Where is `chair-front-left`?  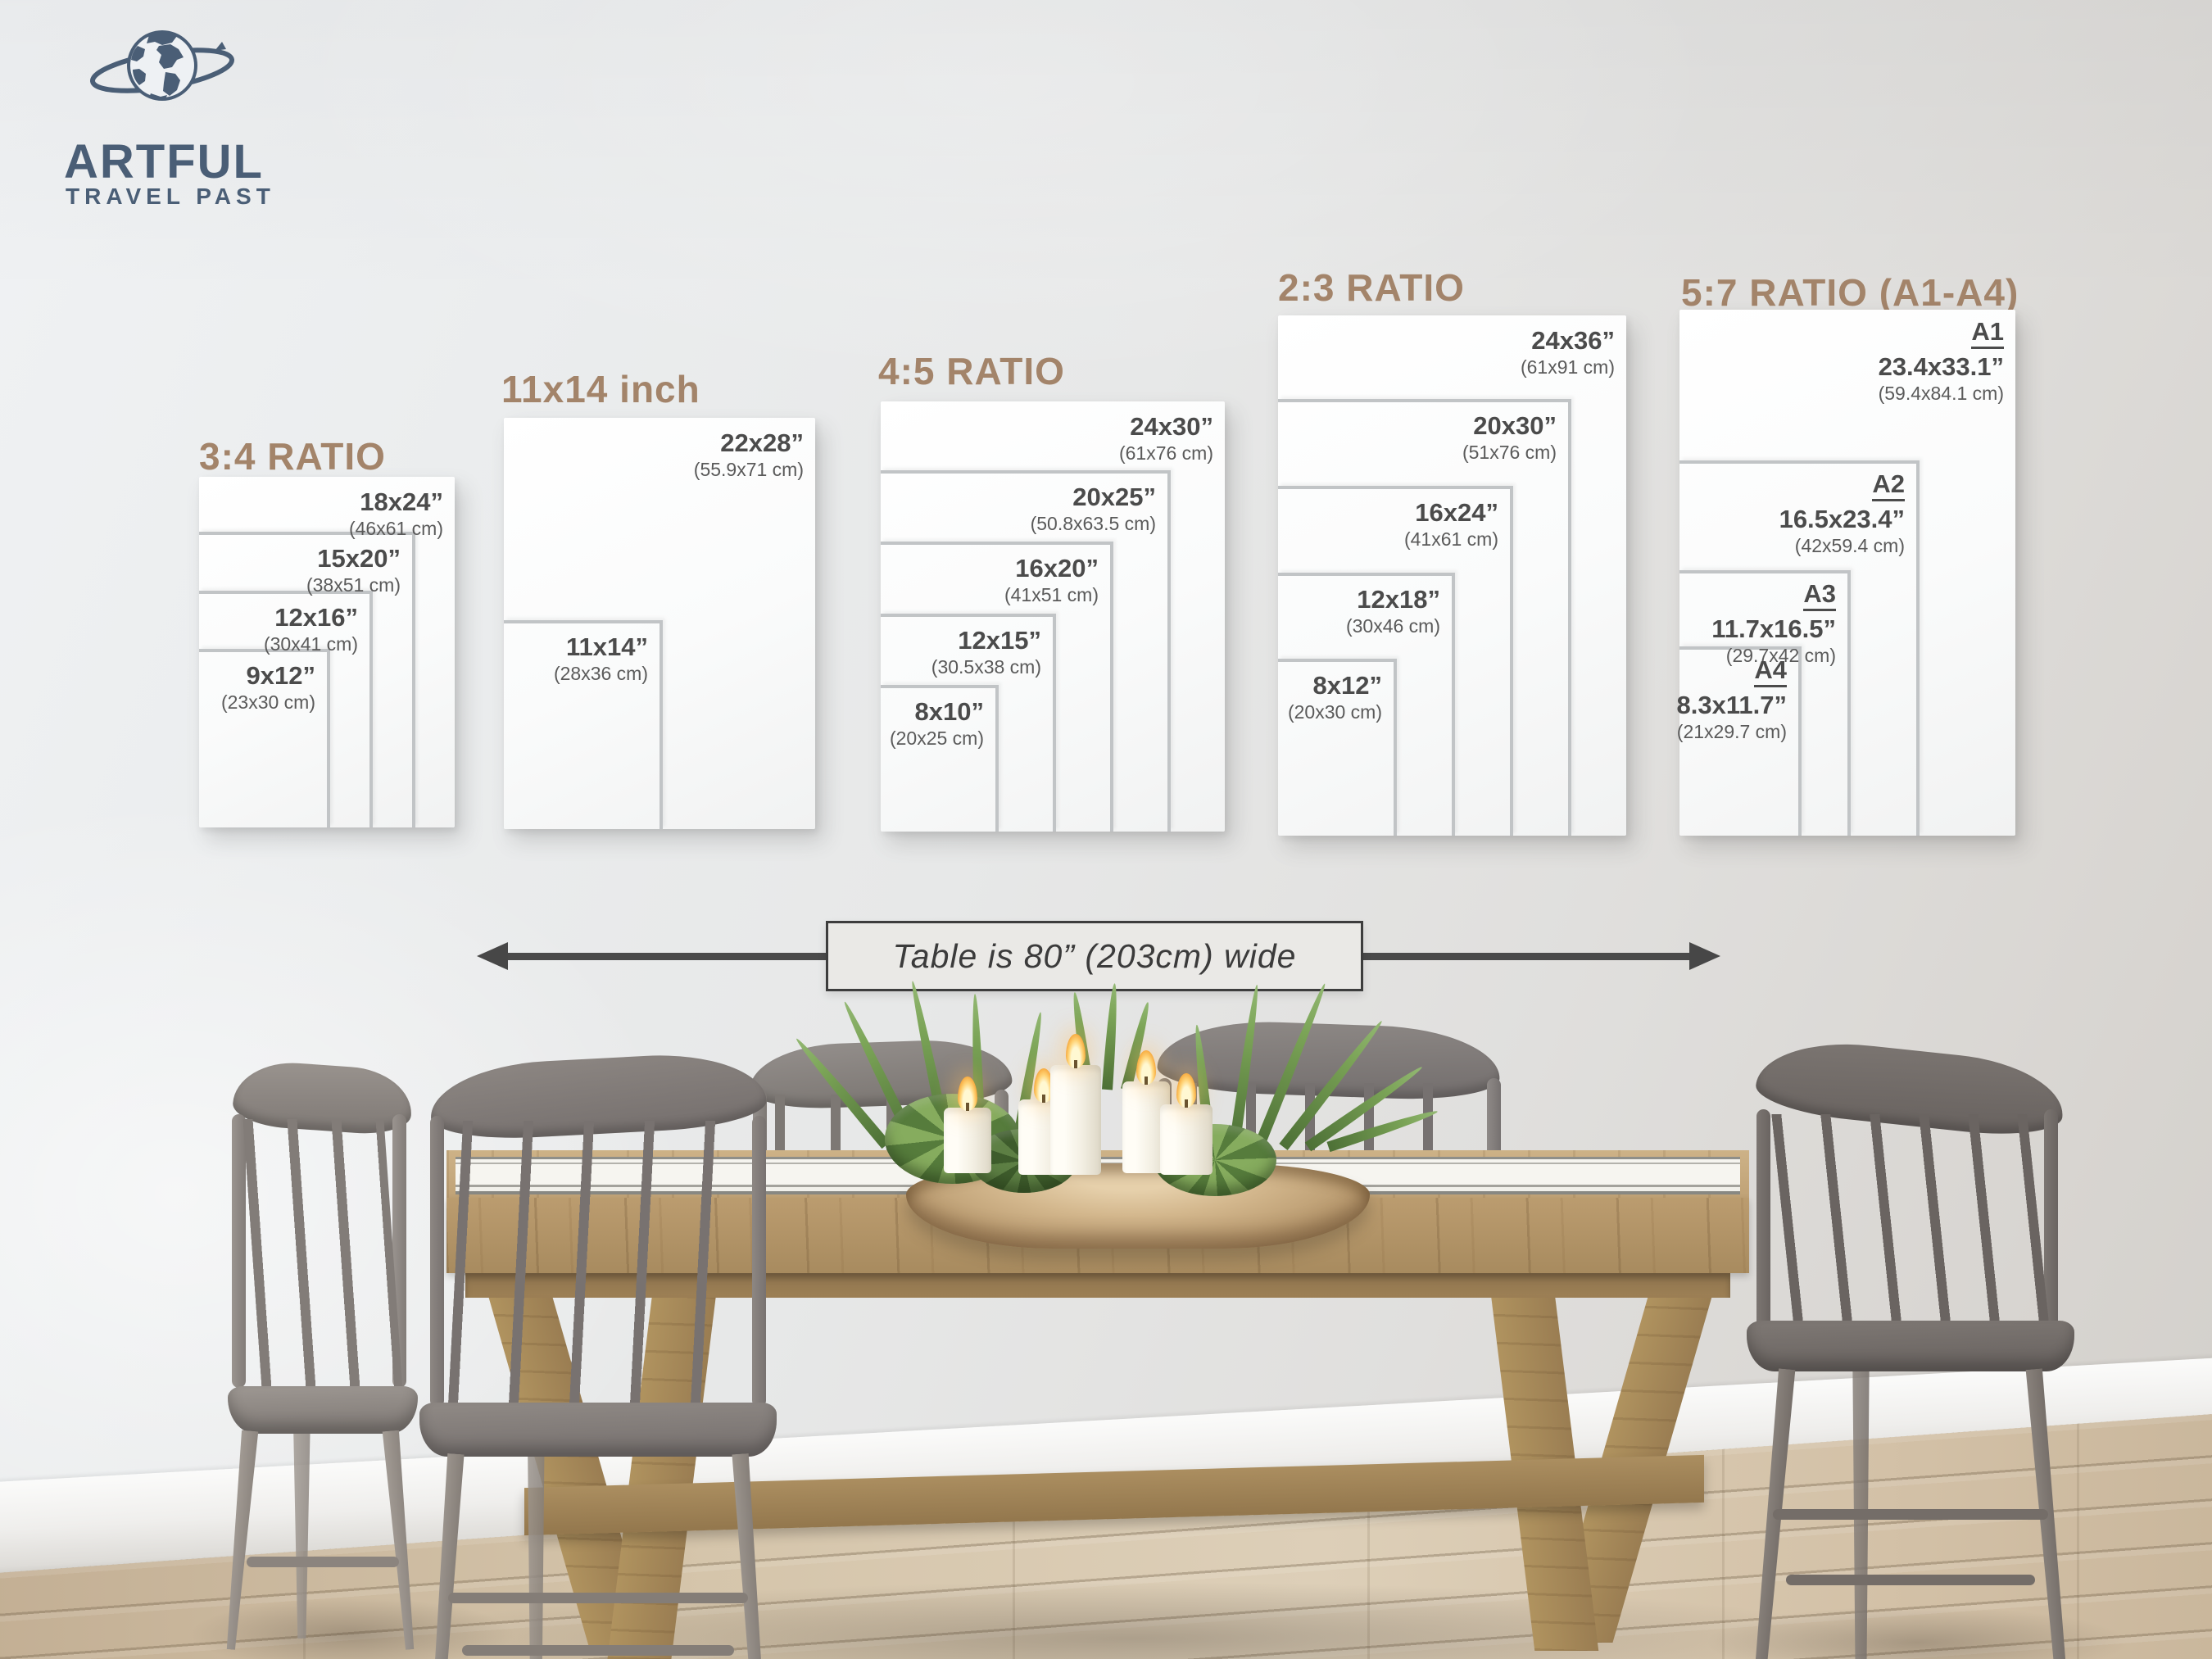 chair-front-left is located at coordinates (598, 1354).